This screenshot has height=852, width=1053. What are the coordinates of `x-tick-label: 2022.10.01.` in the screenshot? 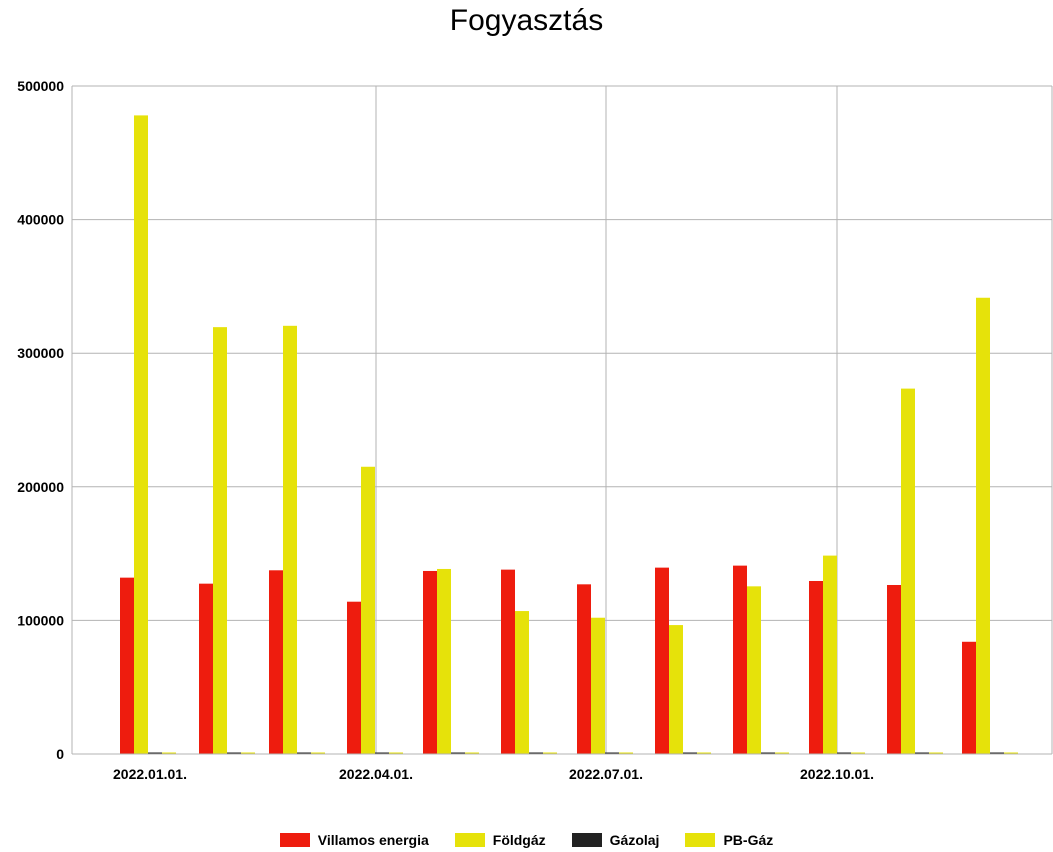 It's located at (837, 774).